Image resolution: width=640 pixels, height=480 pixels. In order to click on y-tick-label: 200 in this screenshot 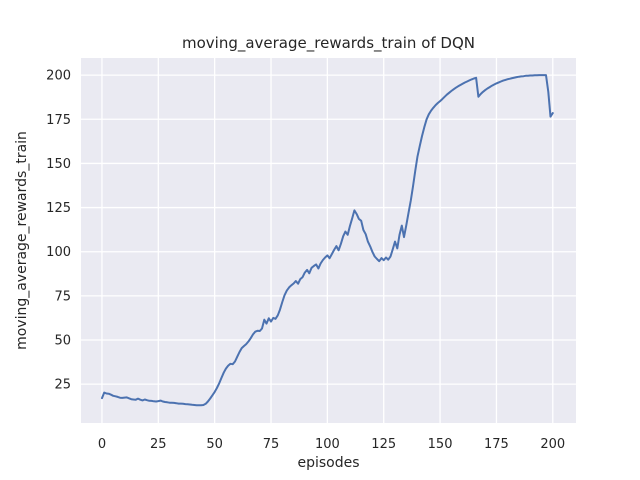, I will do `click(58, 76)`.